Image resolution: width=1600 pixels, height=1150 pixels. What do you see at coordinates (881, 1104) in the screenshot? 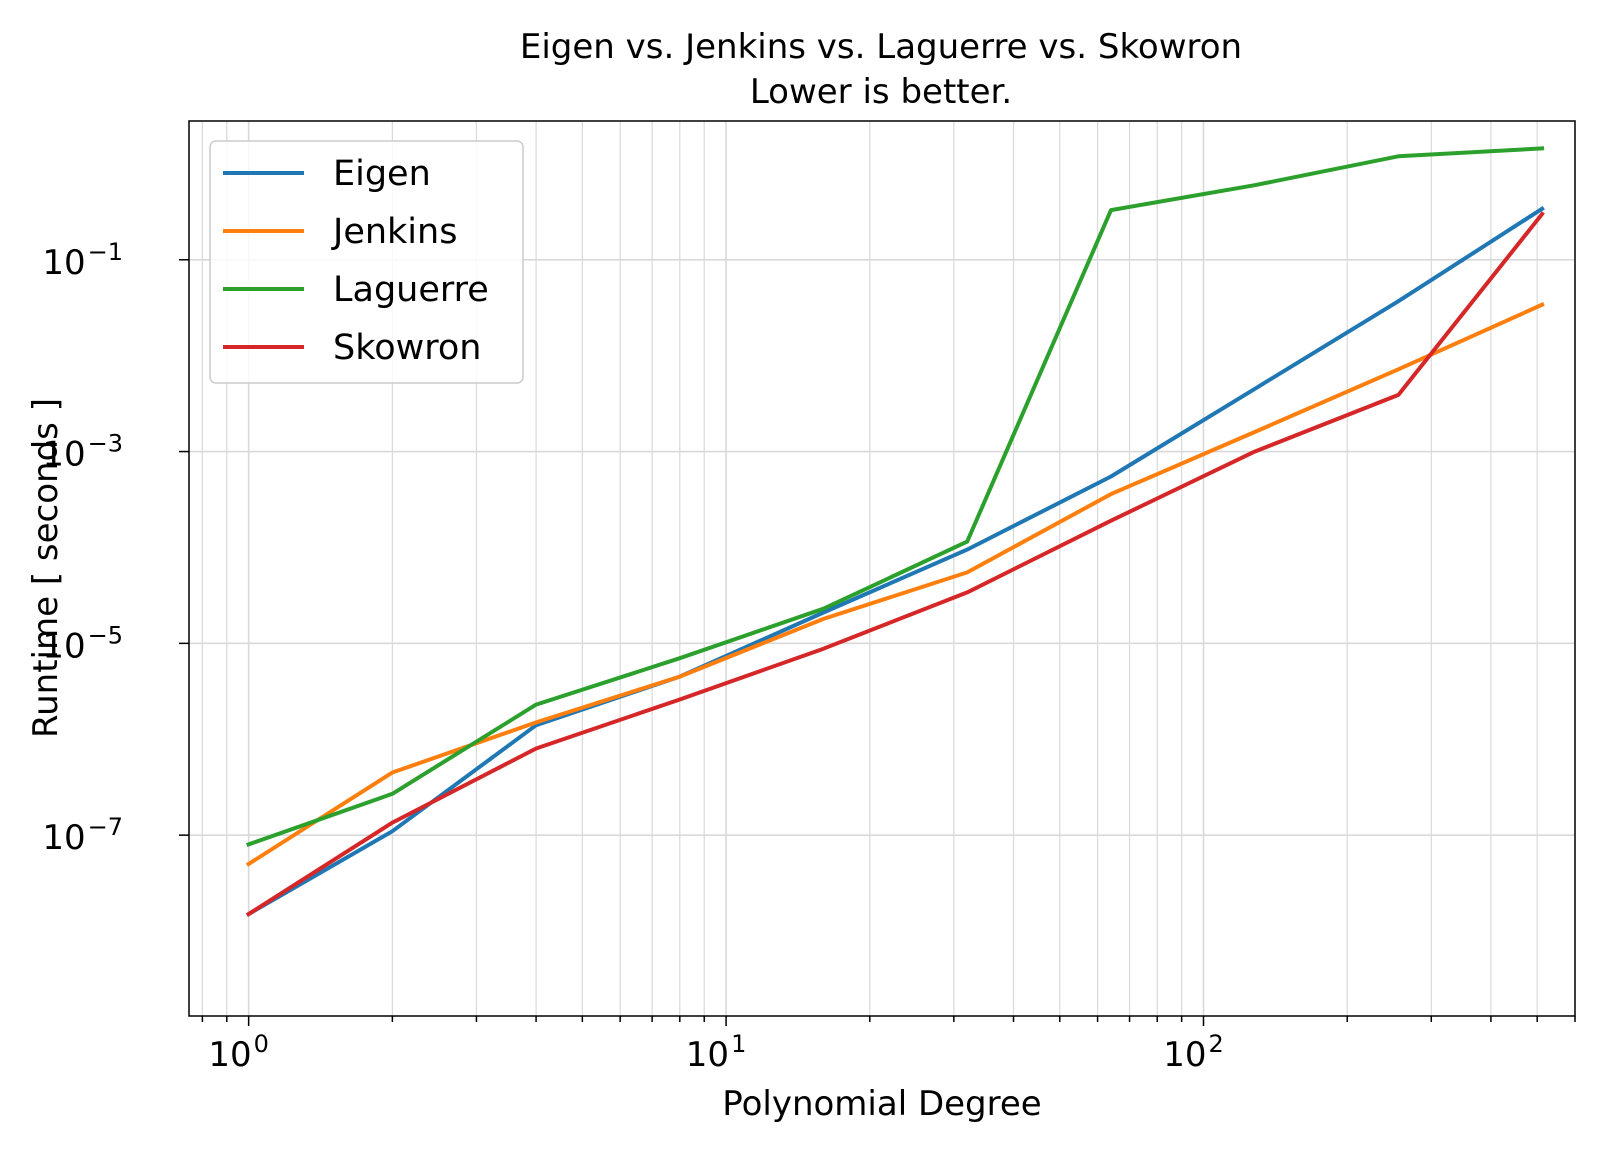
I see `x-axis-label: Polynomial Degree` at bounding box center [881, 1104].